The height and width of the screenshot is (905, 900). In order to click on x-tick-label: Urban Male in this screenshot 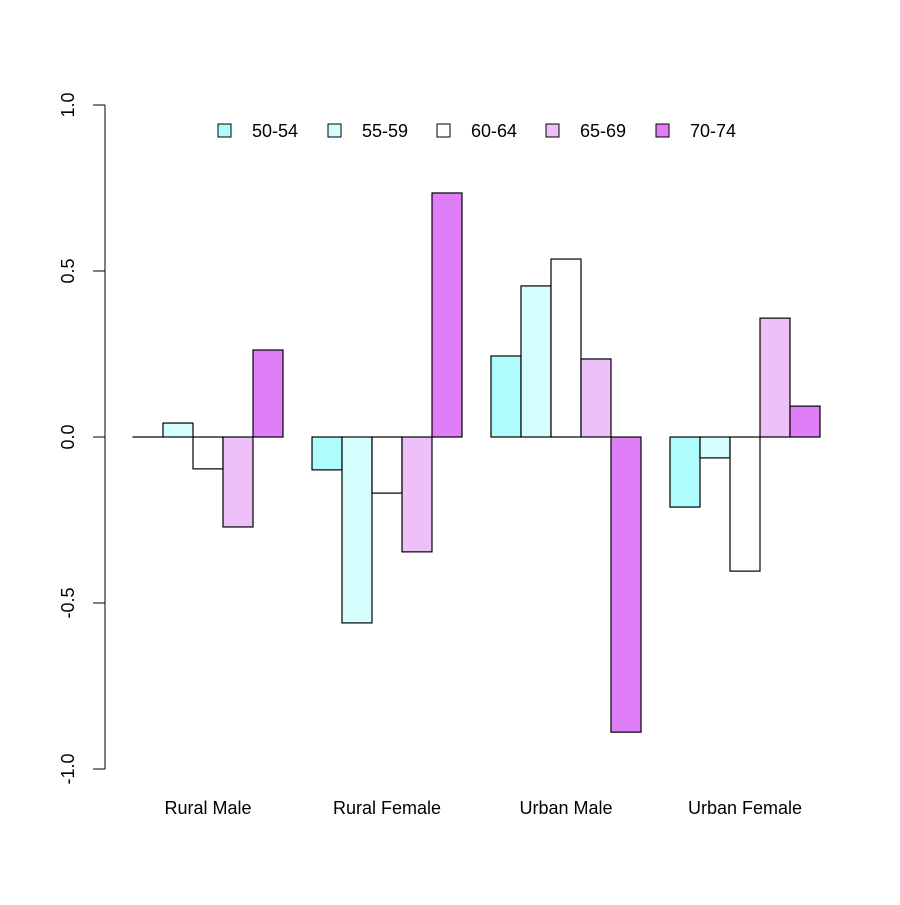, I will do `click(565, 808)`.